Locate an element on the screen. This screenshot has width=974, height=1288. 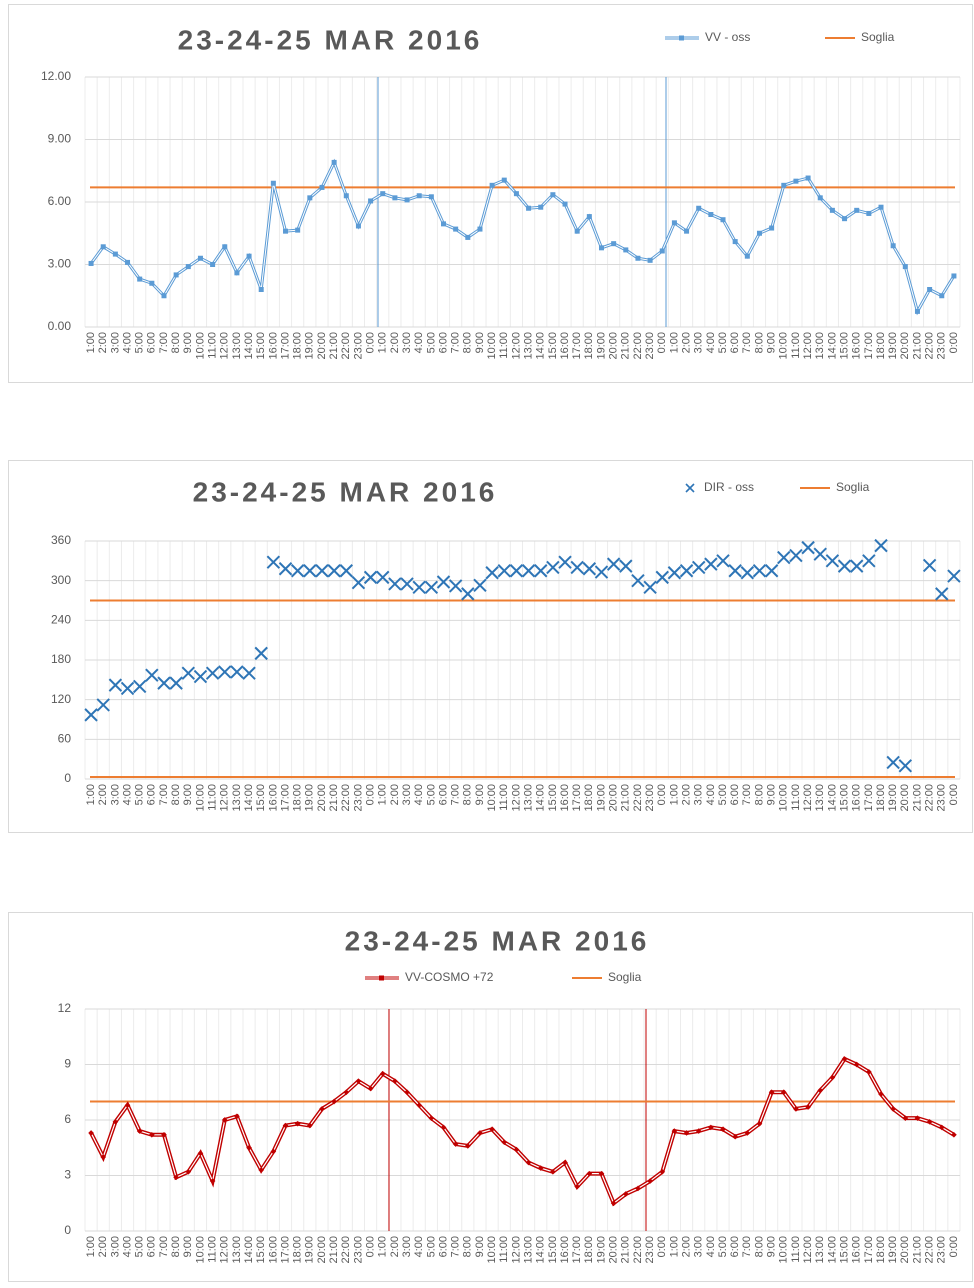
x-tick-label: 3:00 is located at coordinates (407, 794).